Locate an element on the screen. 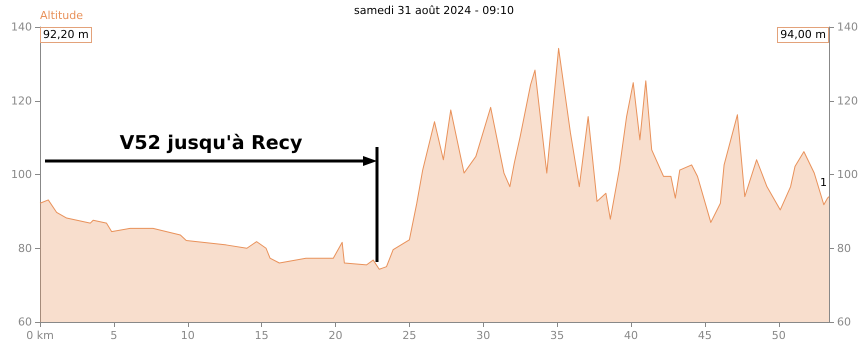 This screenshot has width=868, height=355. y-tick-label: 60 is located at coordinates (25, 322).